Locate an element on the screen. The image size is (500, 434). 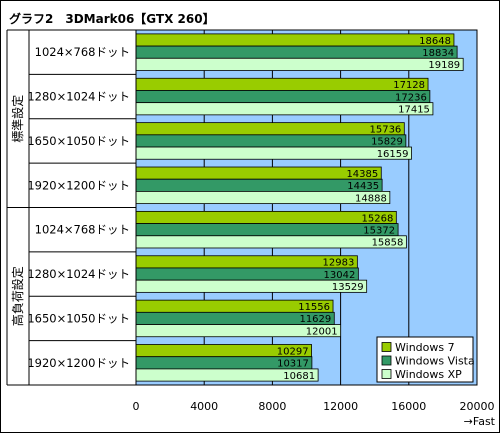
data-label: 13042 is located at coordinates (340, 275).